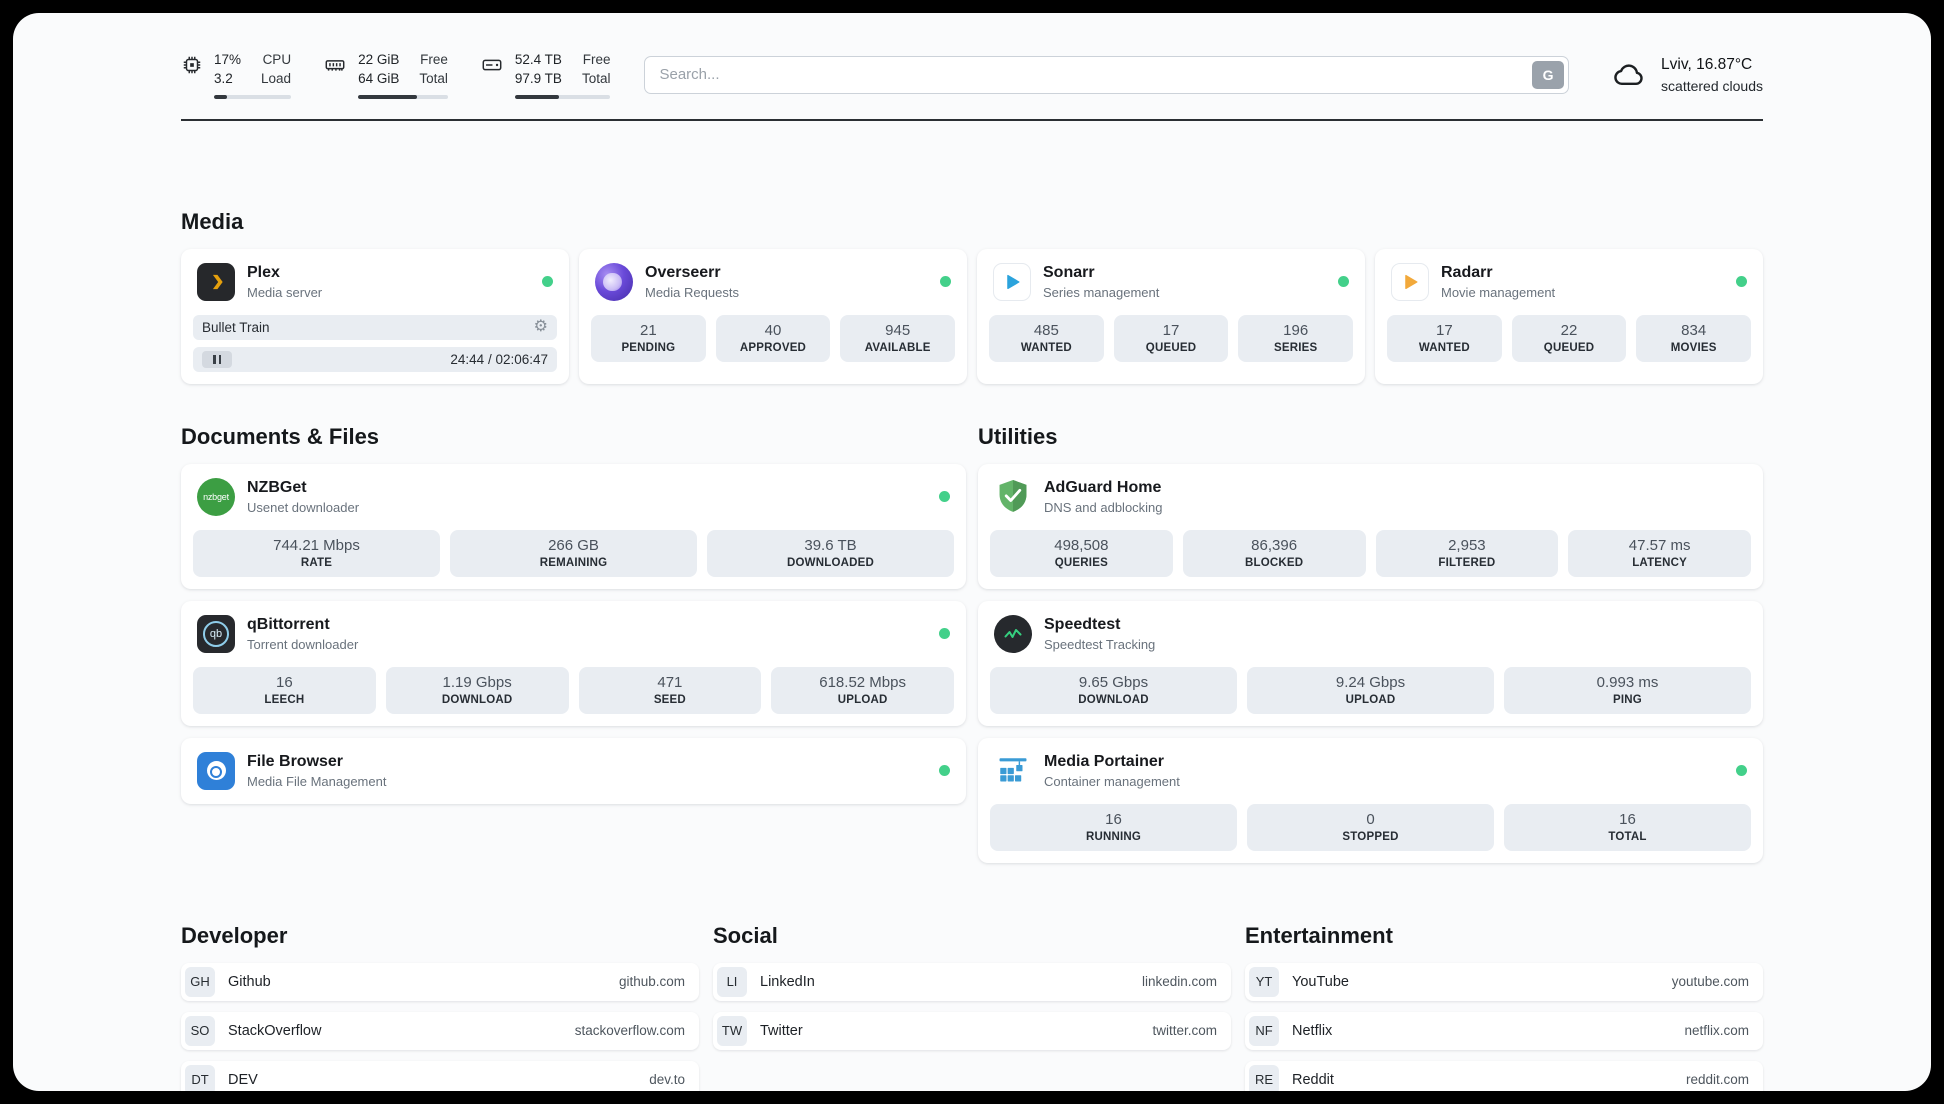  What do you see at coordinates (773, 338) in the screenshot?
I see `stat-approved: 40 APPROVED` at bounding box center [773, 338].